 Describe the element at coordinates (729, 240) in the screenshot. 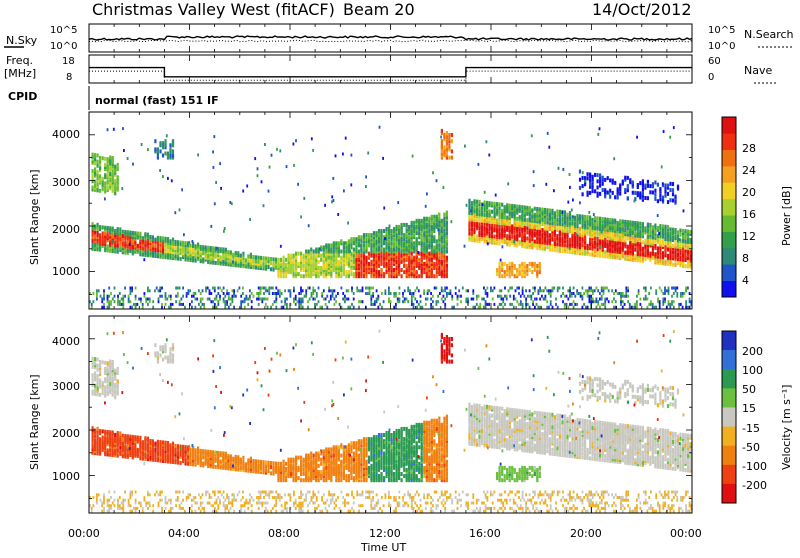

I see `power-colorbar-segment` at that location.